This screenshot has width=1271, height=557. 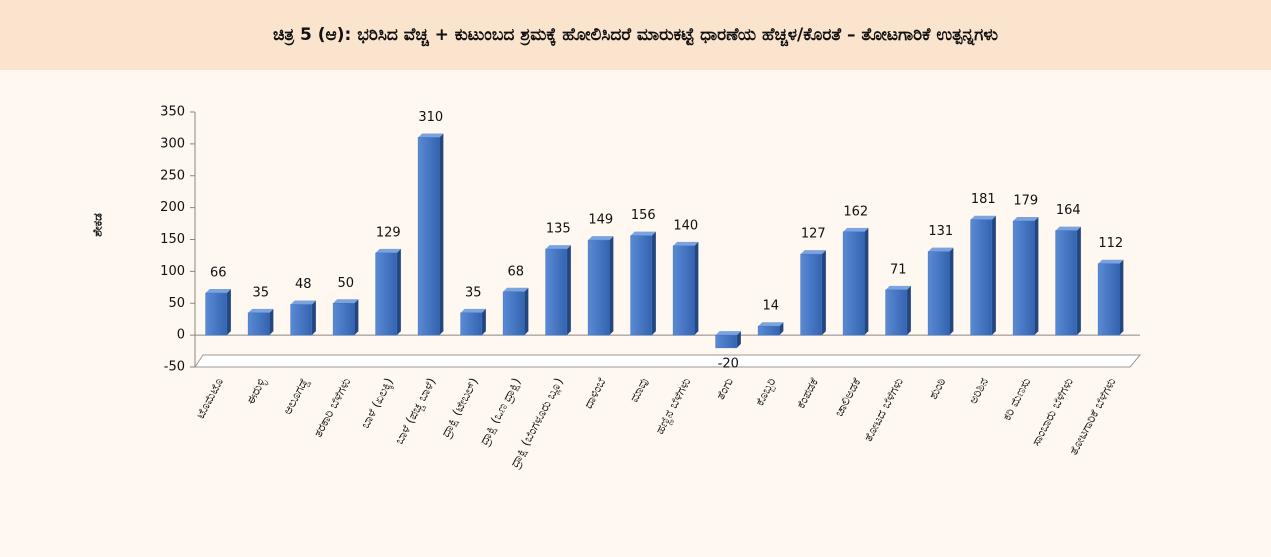 I want to click on data-label: 140, so click(x=685, y=225).